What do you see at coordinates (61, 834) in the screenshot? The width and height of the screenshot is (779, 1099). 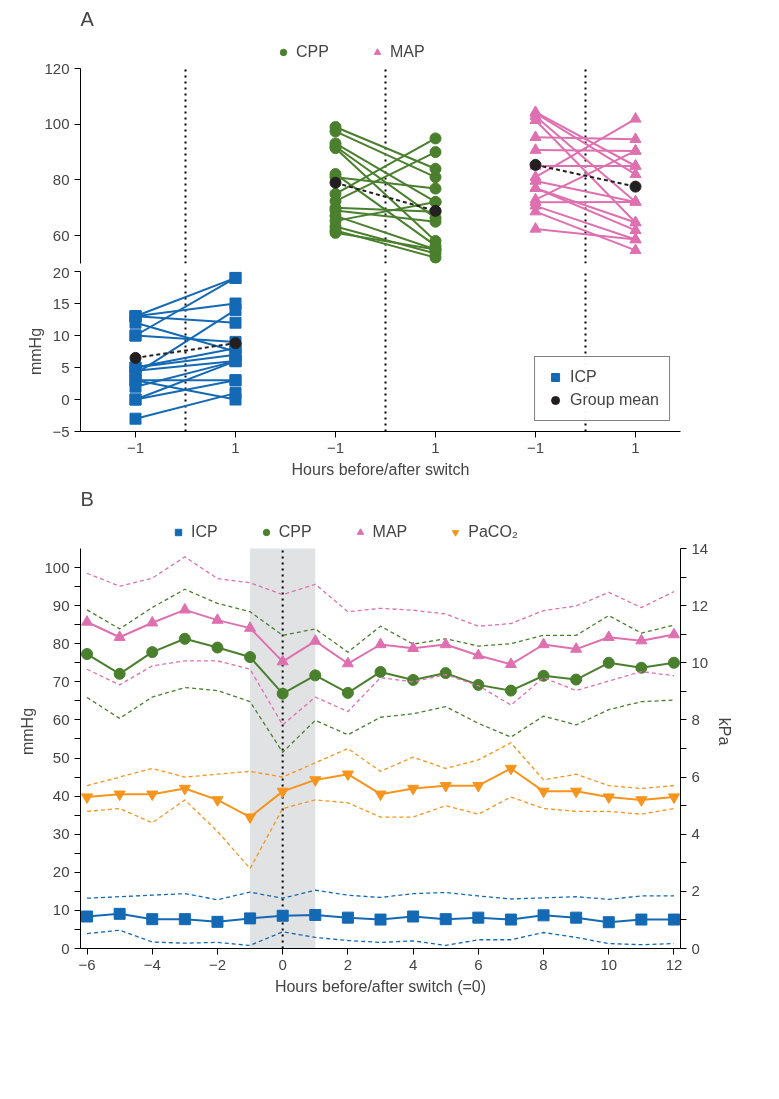 I see `y-tick-label: 30` at bounding box center [61, 834].